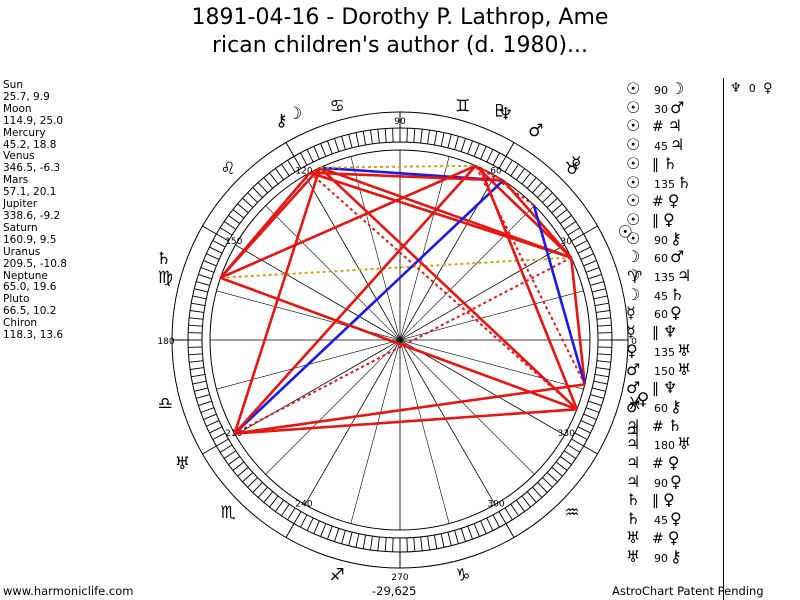 The image size is (800, 600). I want to click on aspect-planet-1: ♅, so click(633, 556).